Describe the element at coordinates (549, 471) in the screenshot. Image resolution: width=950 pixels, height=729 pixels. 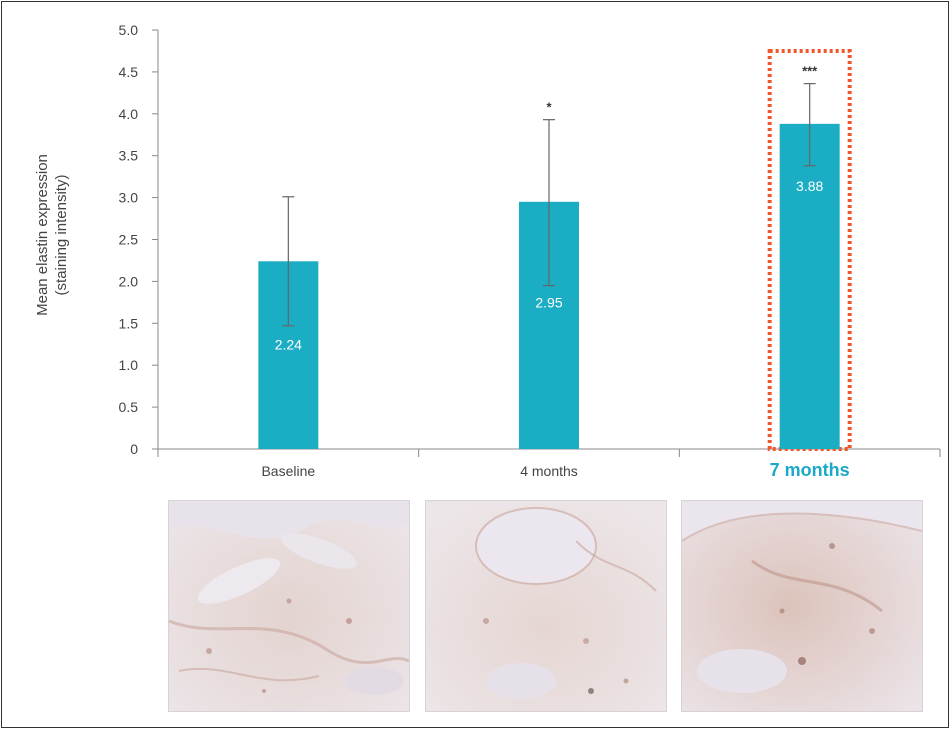
I see `x-tick-label: 4 months` at that location.